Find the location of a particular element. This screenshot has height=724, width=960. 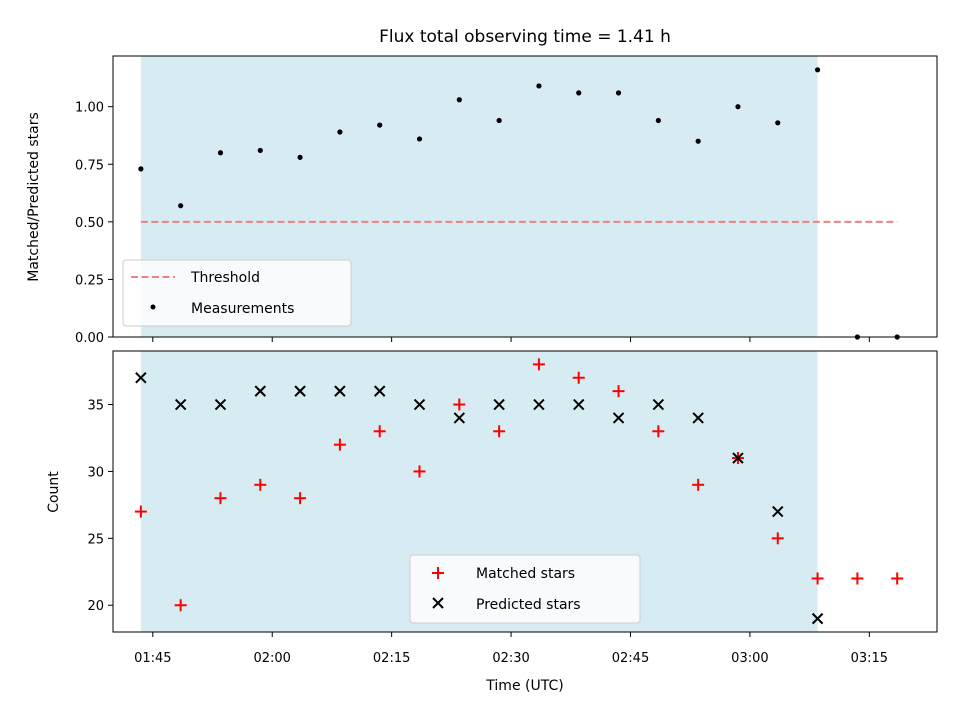

count-xtick-label: 03:00 is located at coordinates (749, 658).